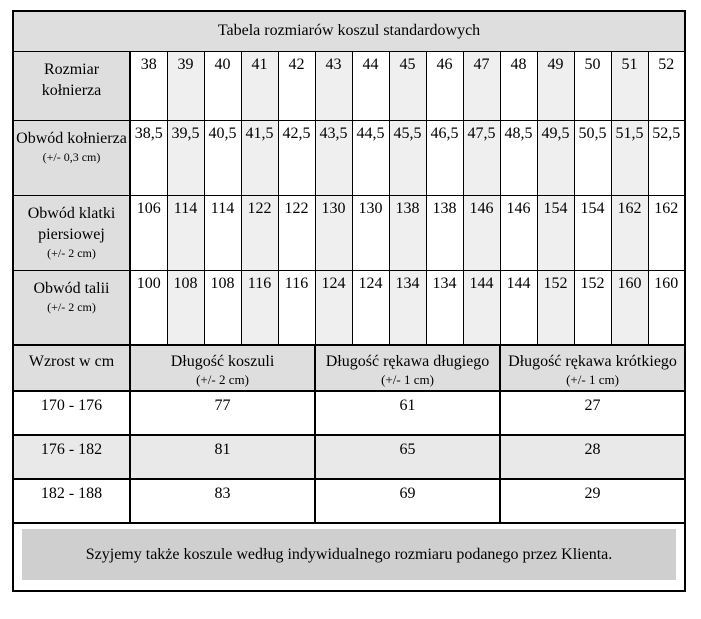  I want to click on row-label-cell: Obwód klatki piersiowej (+/- 2 cm), so click(71, 232).